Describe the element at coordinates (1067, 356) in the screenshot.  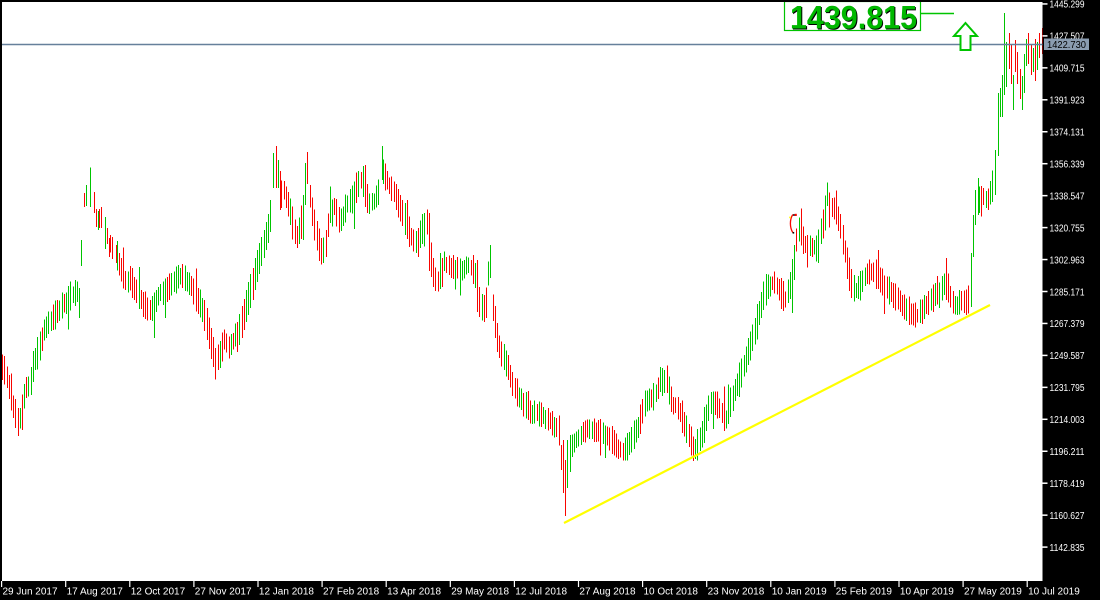
I see `svg-text: 1249.587` at that location.